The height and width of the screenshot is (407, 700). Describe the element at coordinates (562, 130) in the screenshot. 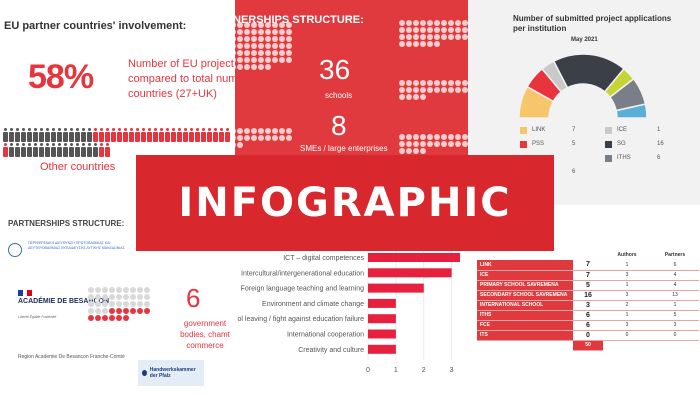

I see `legend-item: LINK 7` at that location.